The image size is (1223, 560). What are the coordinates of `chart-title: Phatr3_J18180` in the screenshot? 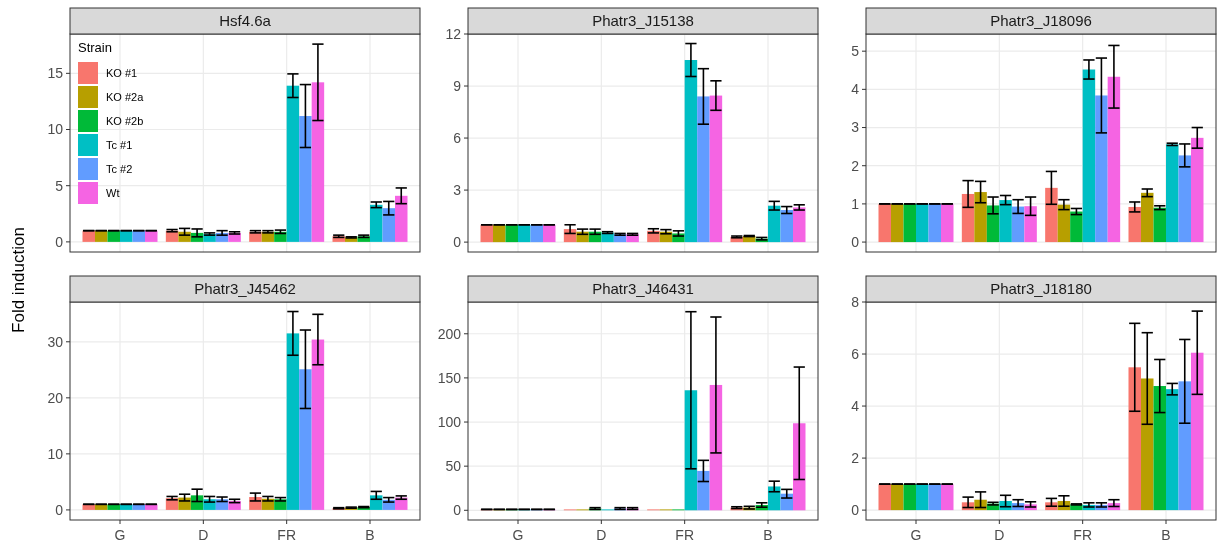 It's located at (1041, 288).